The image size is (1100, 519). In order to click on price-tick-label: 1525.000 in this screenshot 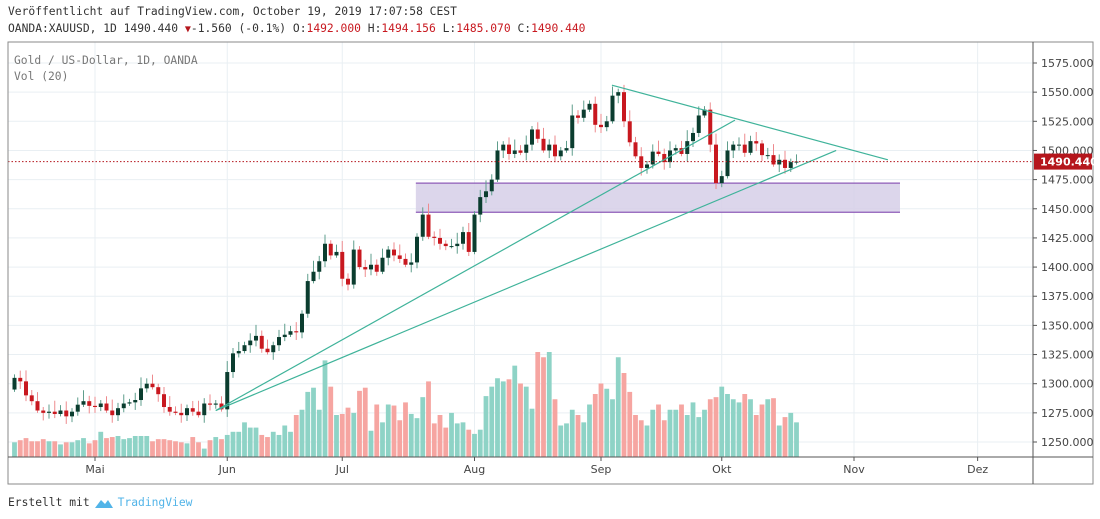, I will do `click(1067, 121)`.